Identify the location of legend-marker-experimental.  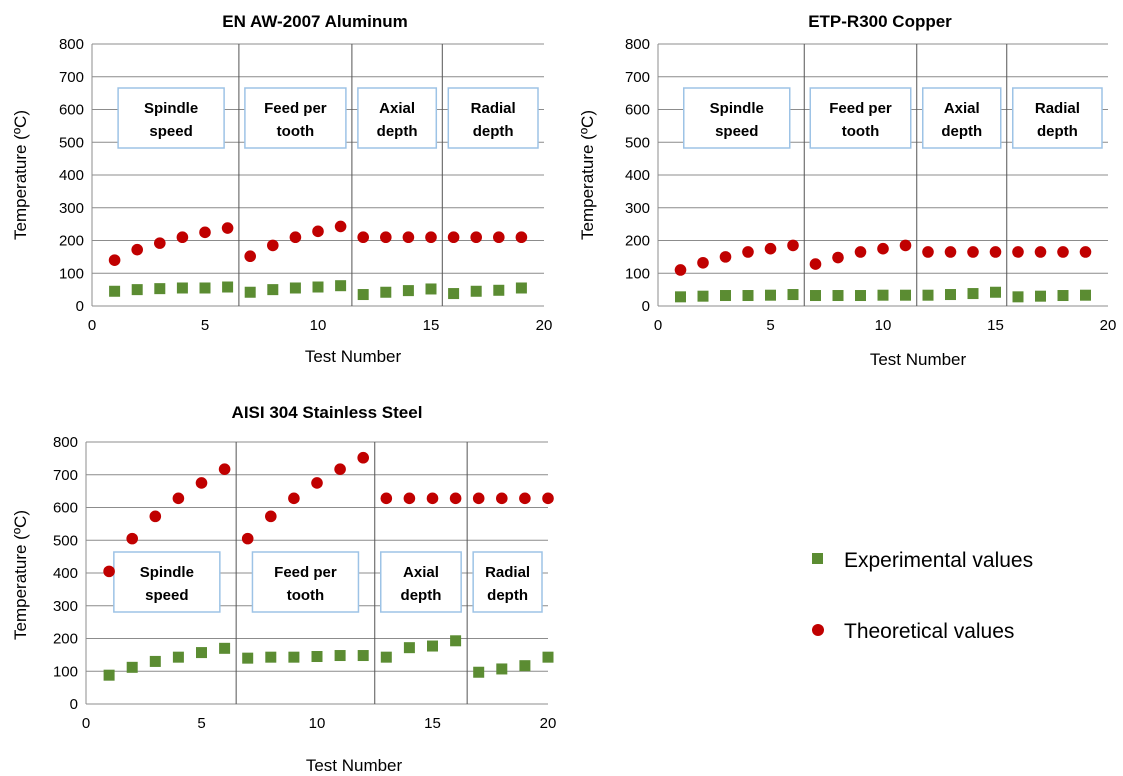
(817, 558).